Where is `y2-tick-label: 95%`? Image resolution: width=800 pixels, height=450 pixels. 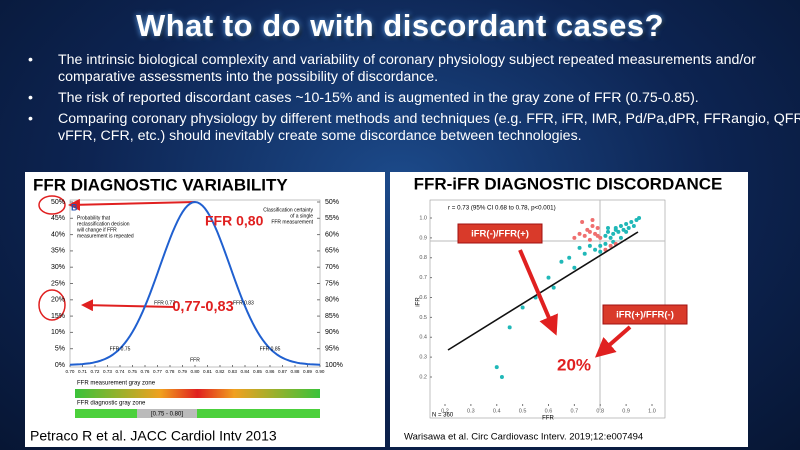
y2-tick-label: 95% is located at coordinates (332, 349).